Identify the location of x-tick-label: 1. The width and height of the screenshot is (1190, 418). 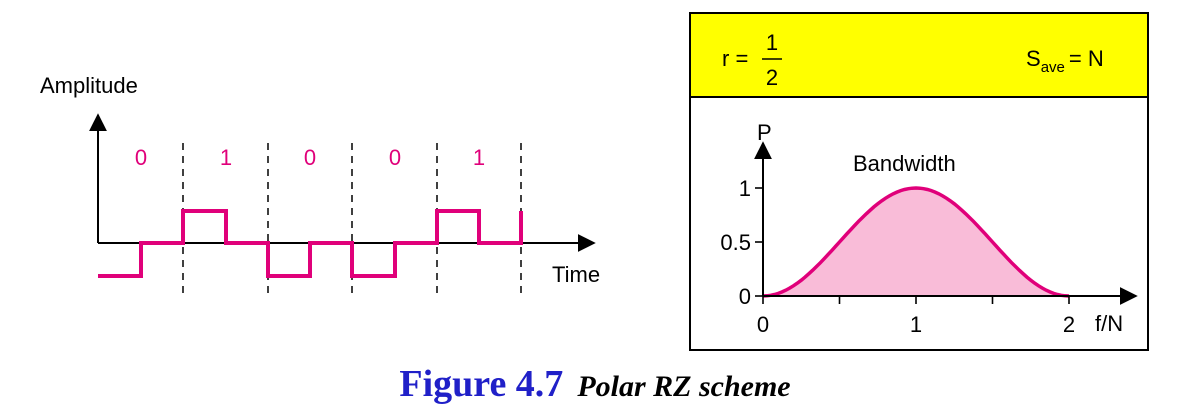
(916, 324).